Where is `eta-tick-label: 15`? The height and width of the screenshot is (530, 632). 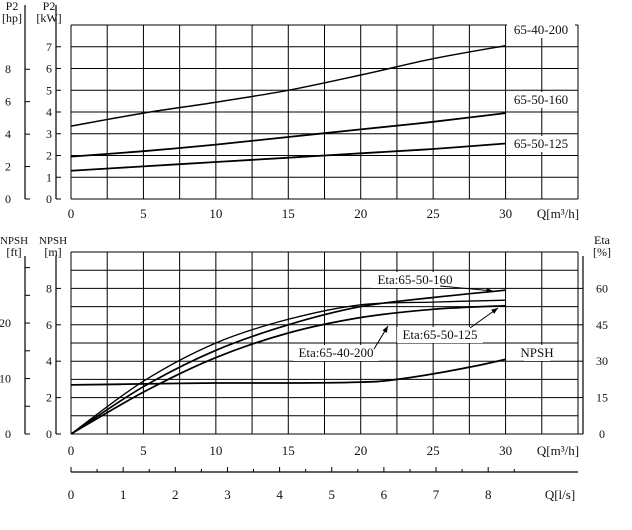
eta-tick-label: 15 is located at coordinates (602, 398).